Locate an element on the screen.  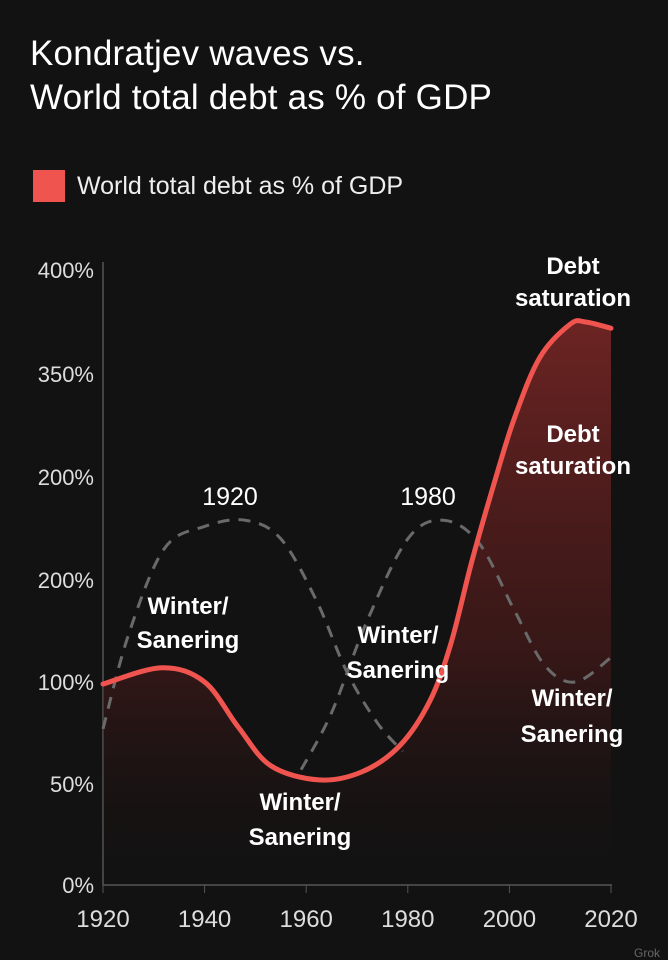
annotation-winter-1-line2: Sanering is located at coordinates (188, 640).